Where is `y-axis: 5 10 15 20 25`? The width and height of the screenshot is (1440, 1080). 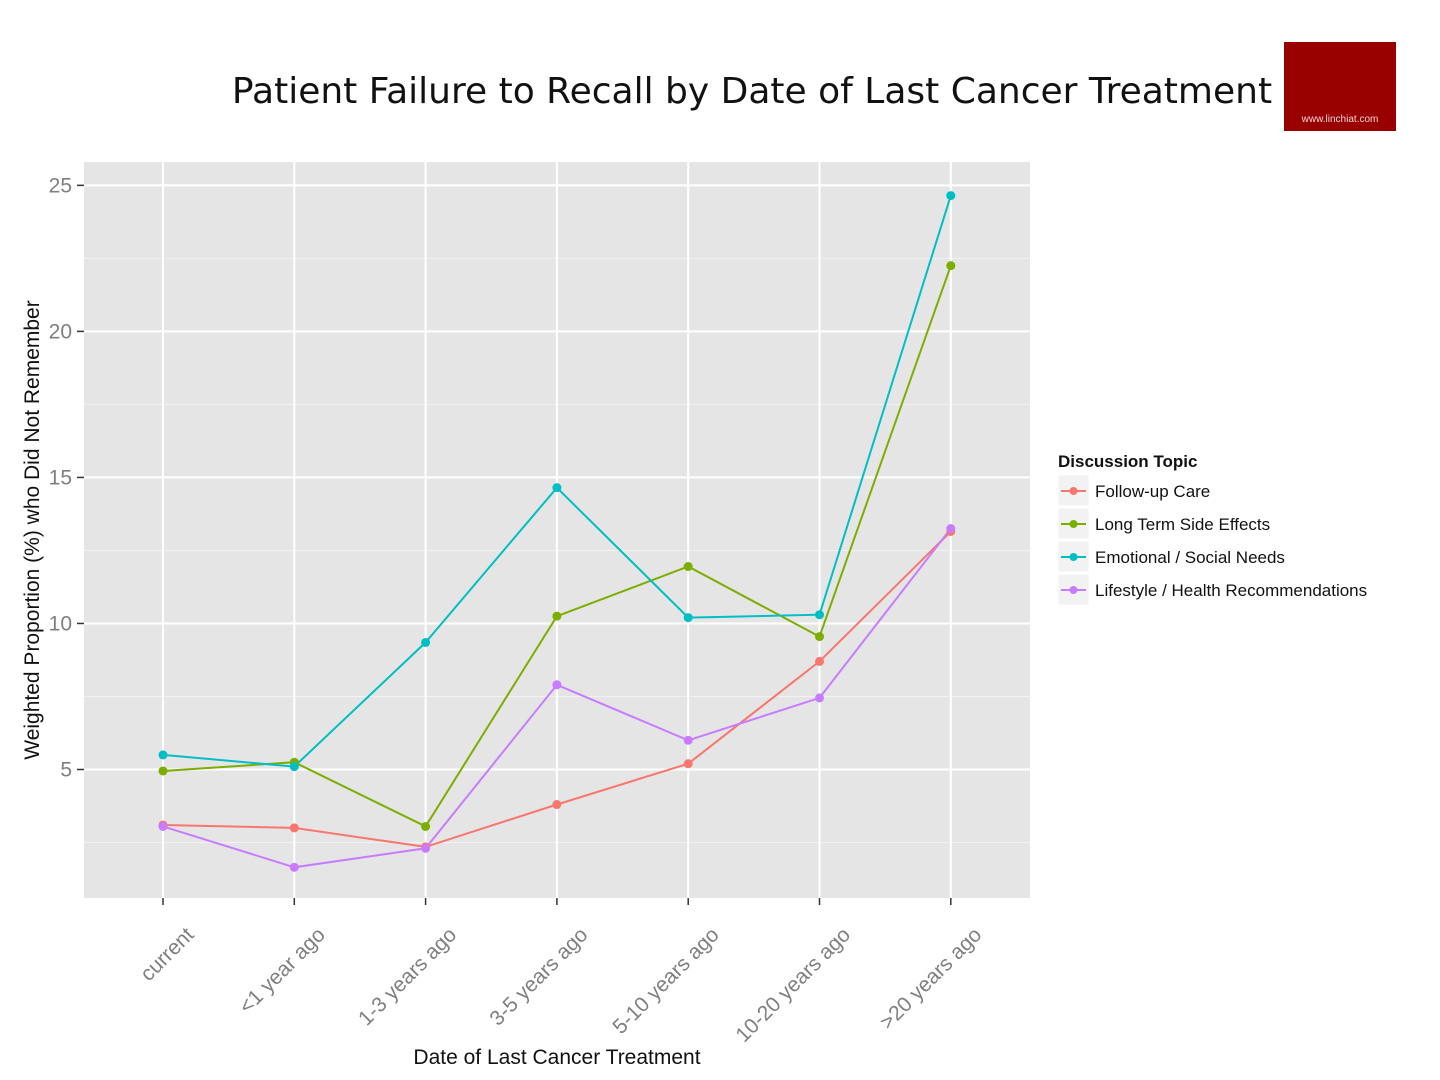
y-axis: 5 10 15 20 25 is located at coordinates (66, 477).